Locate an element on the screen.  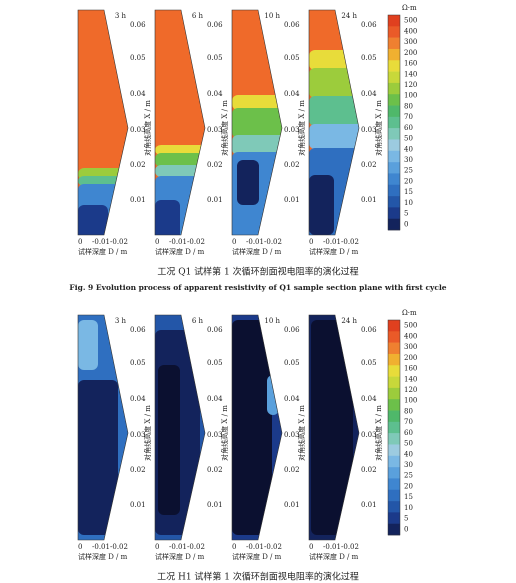
colorbar-label: 0 is located at coordinates (406, 224).